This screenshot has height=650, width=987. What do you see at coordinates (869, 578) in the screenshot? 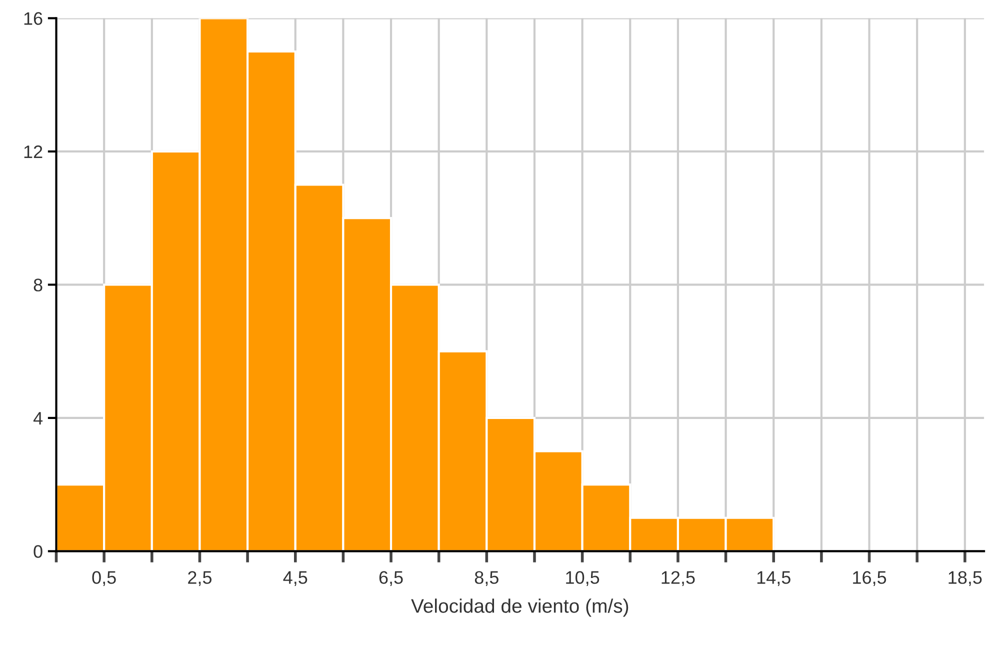
I see `x-tick-label: 16,5` at bounding box center [869, 578].